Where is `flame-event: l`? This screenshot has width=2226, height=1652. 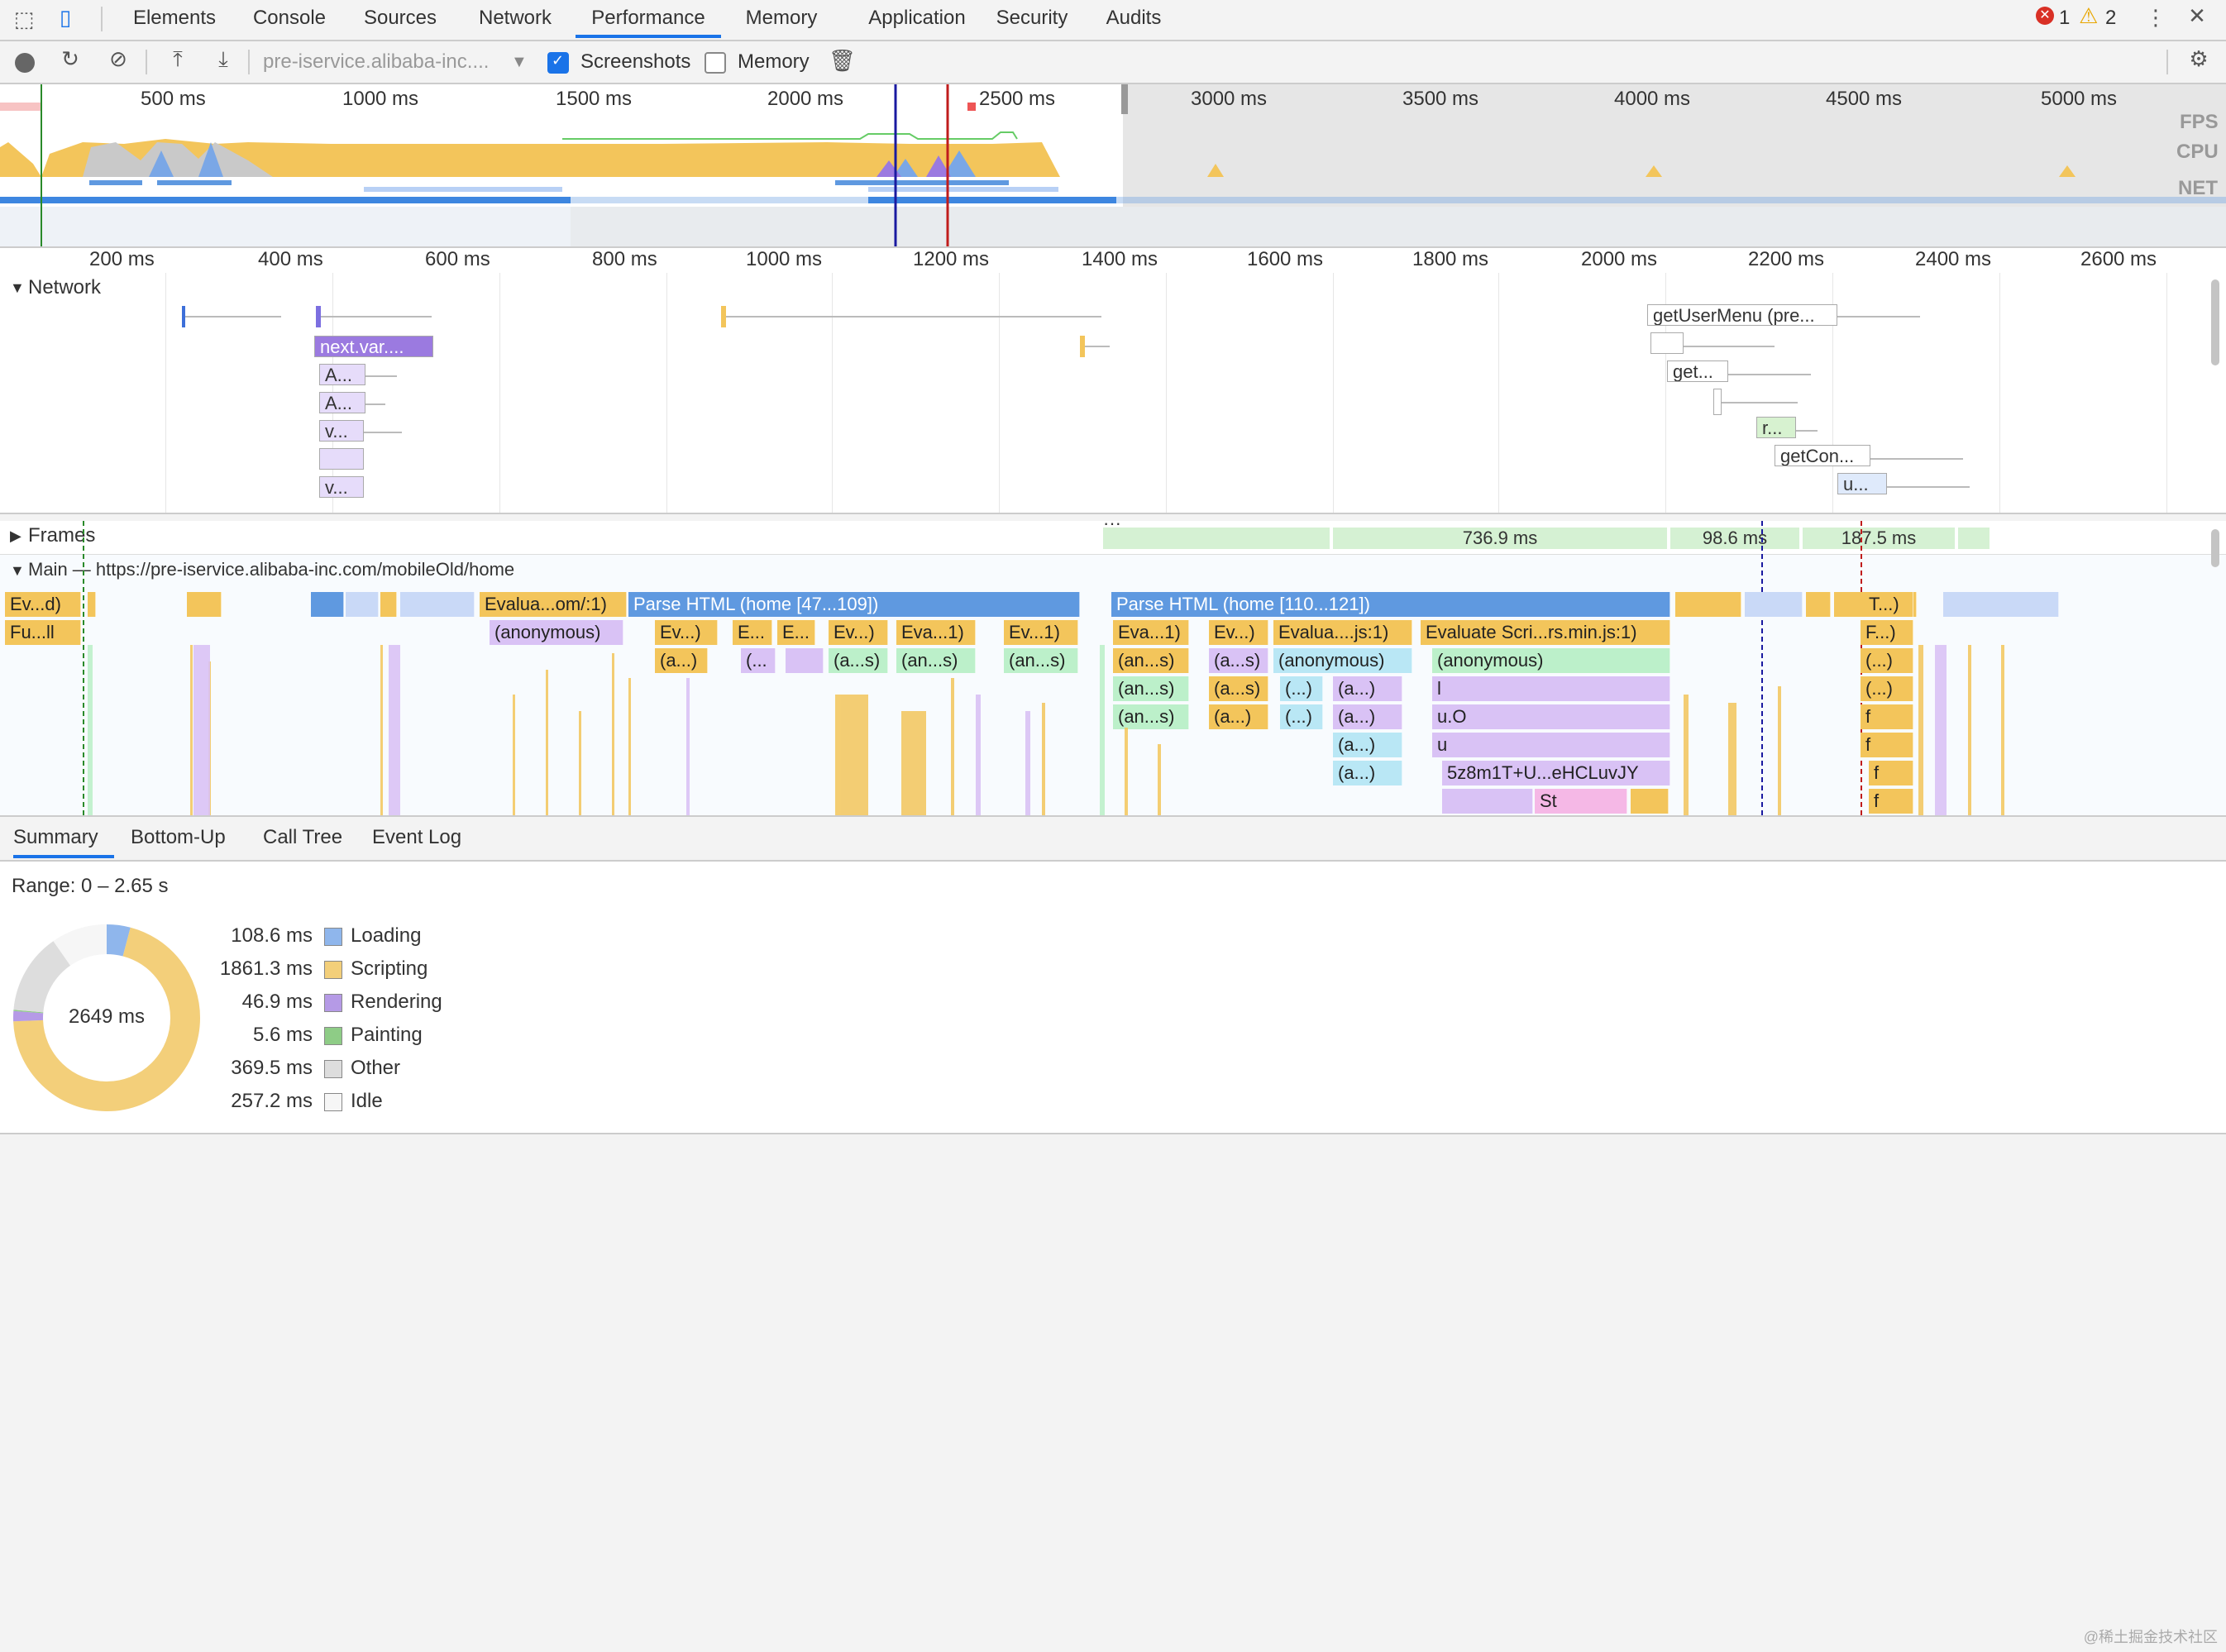
flame-event: l is located at coordinates (1551, 688).